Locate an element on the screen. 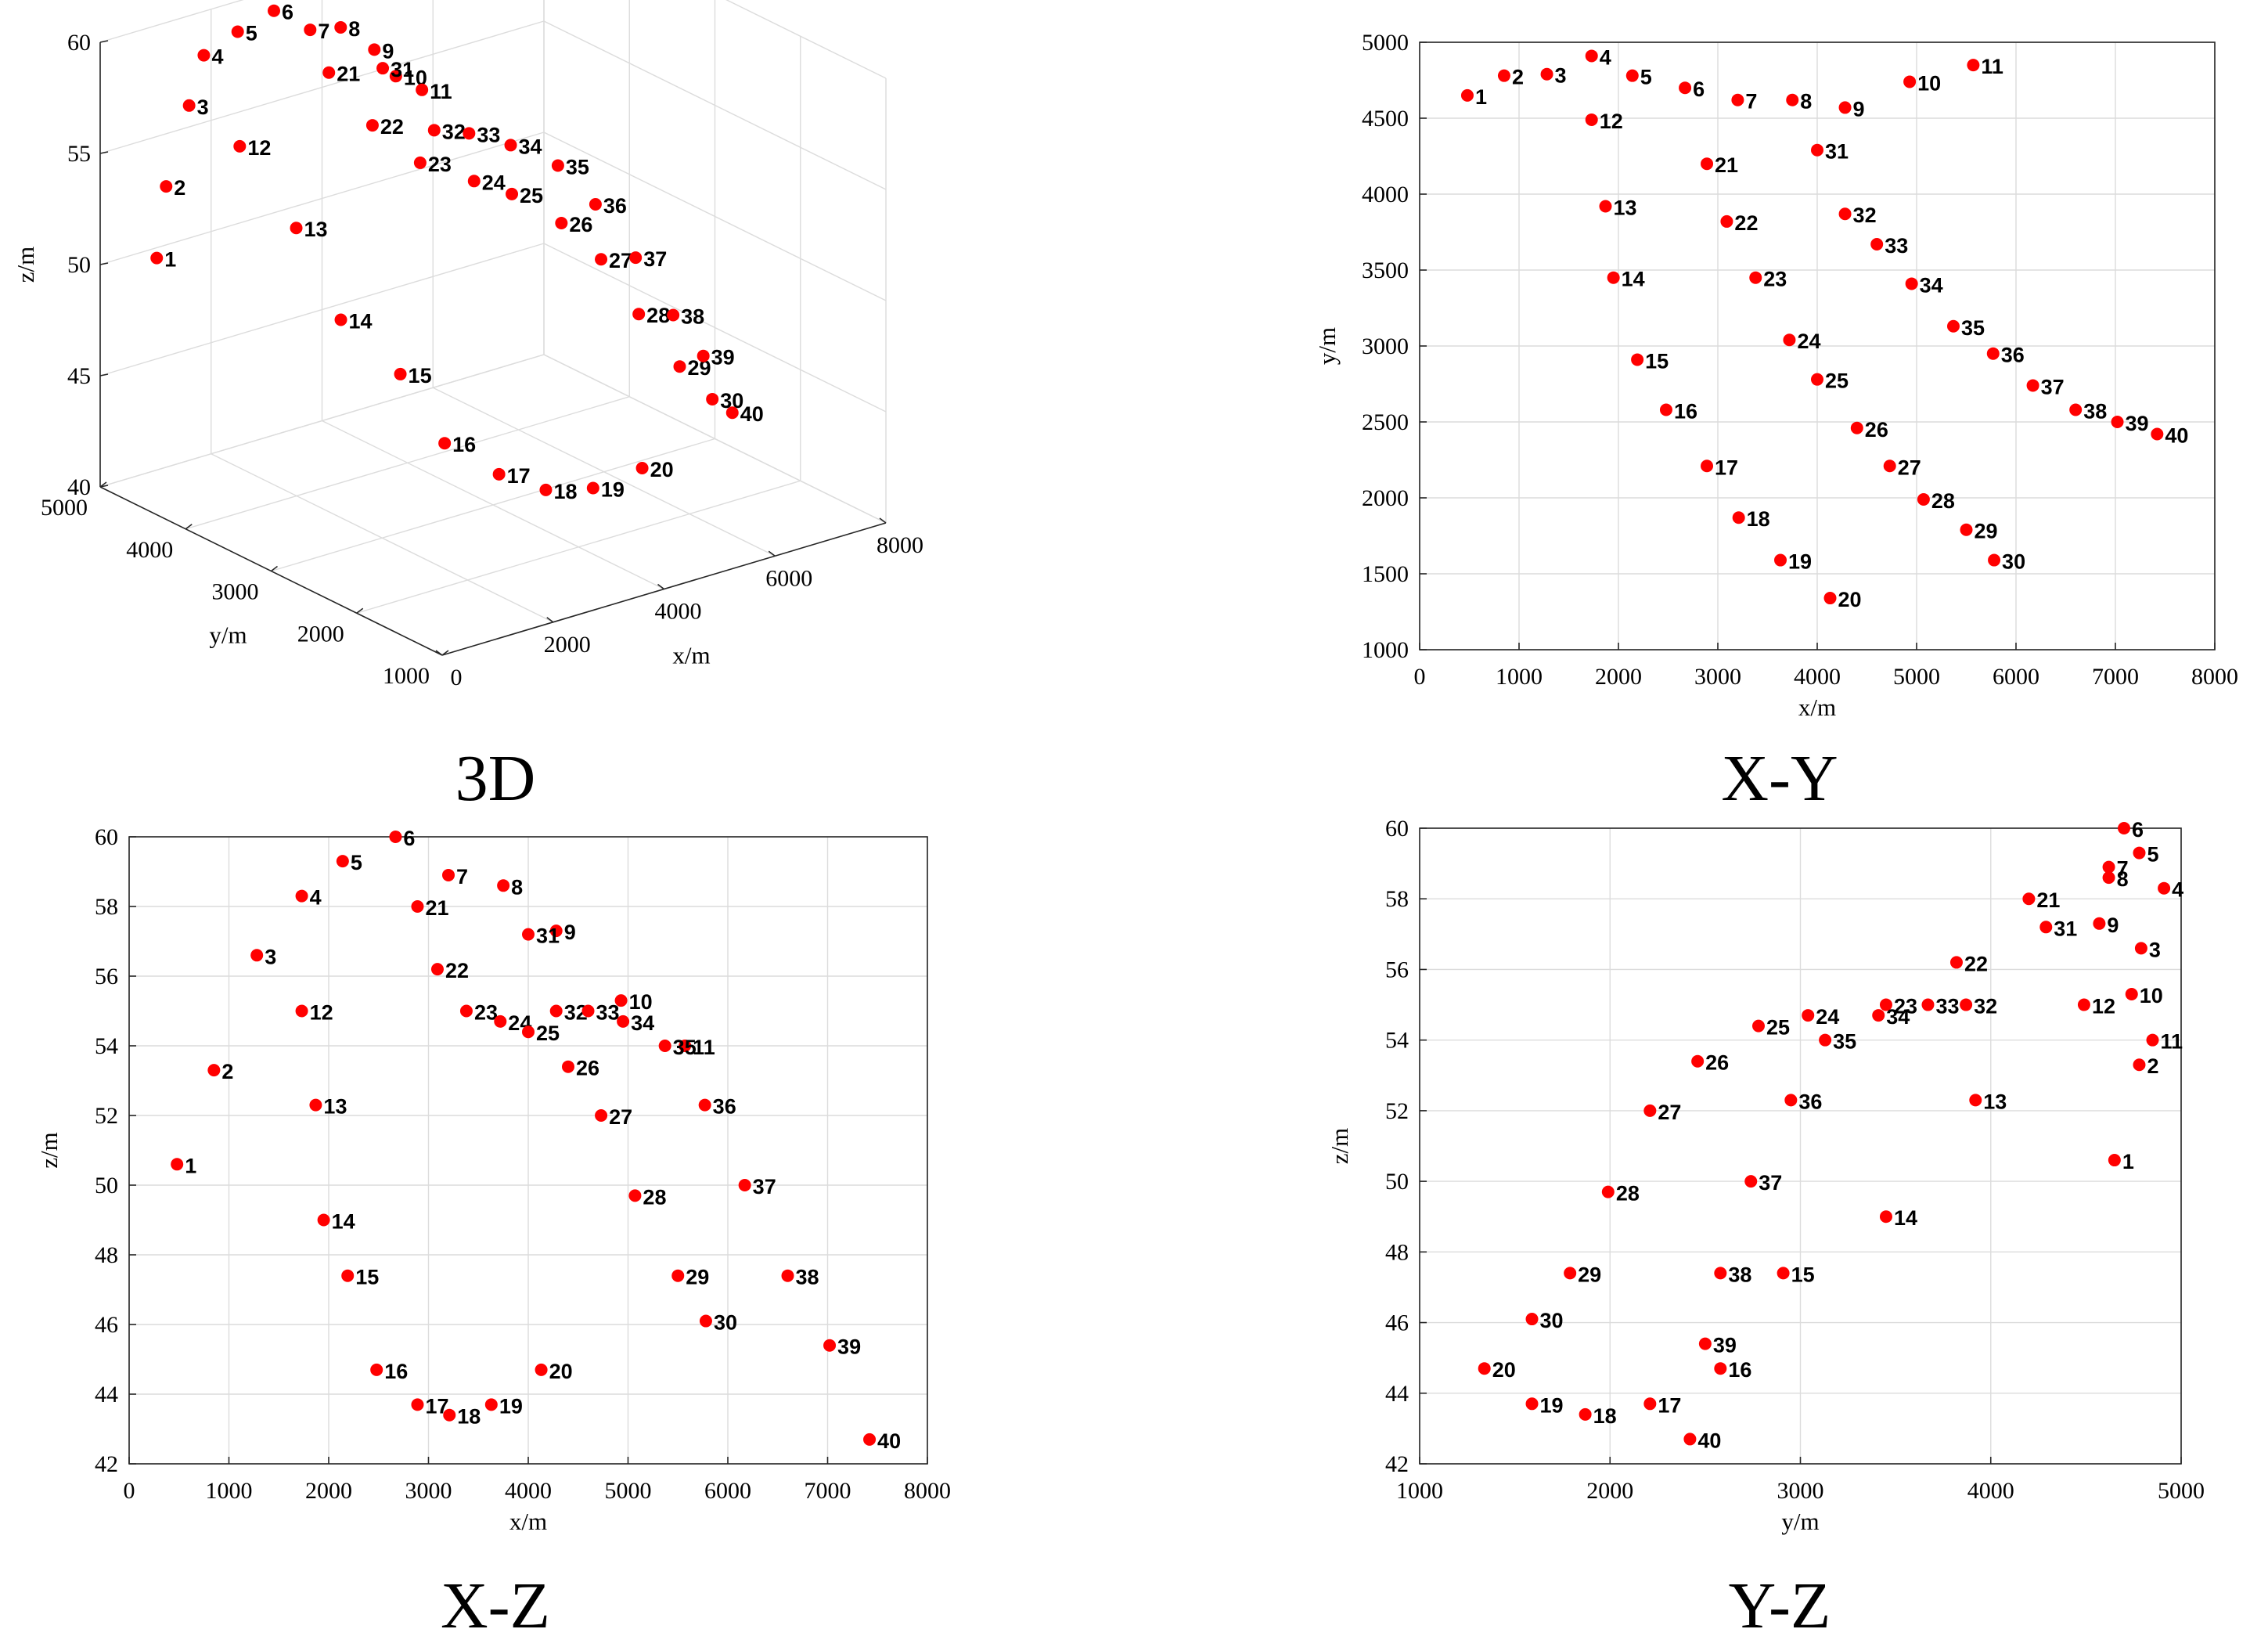  x-axis-label: x/m is located at coordinates (691, 655).